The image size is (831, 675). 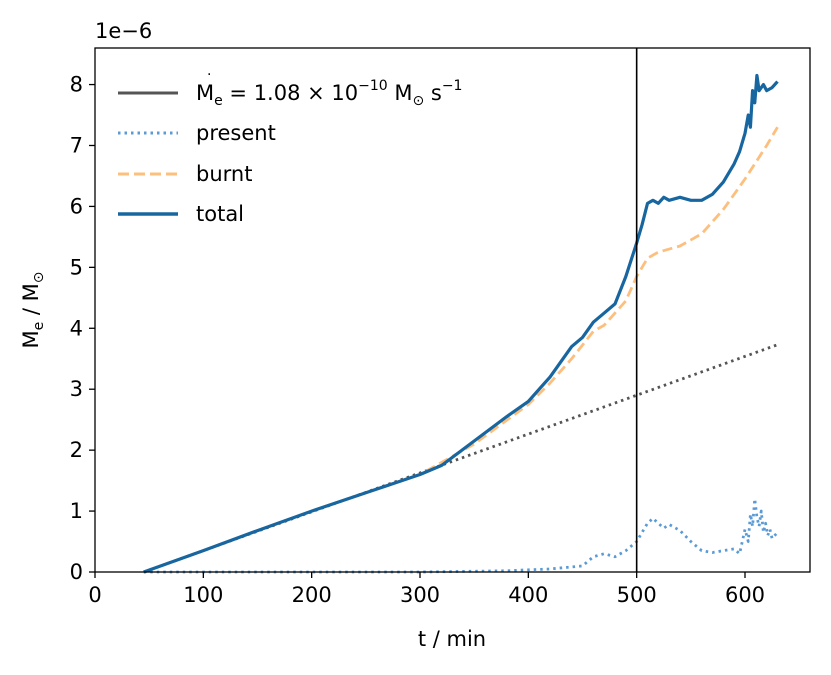 I want to click on legend-label-reference: Me = 1.08 × 10−10 M⊙ s−1, so click(x=329, y=93).